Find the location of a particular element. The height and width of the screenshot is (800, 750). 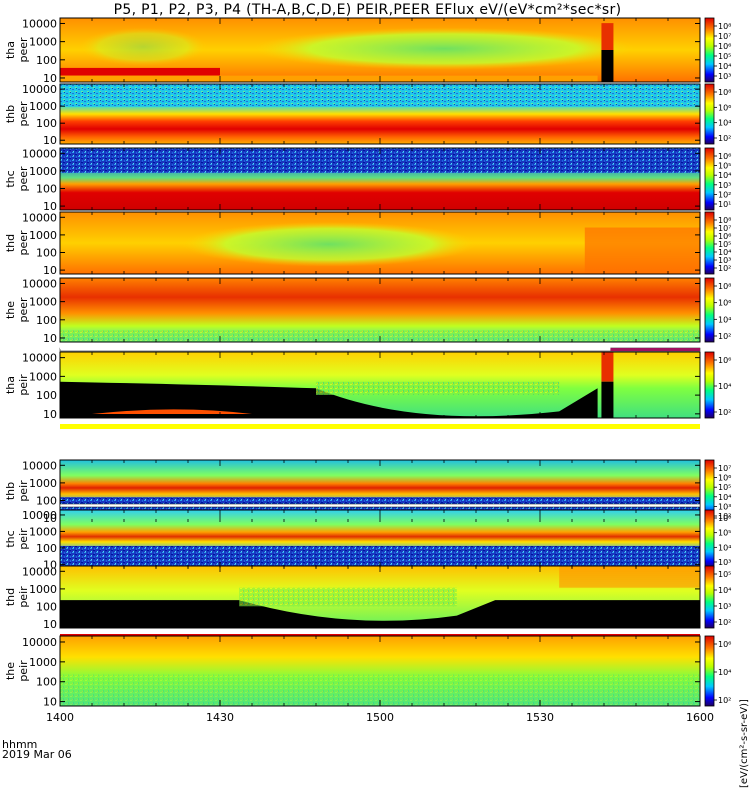

red-arc is located at coordinates (172, 412).